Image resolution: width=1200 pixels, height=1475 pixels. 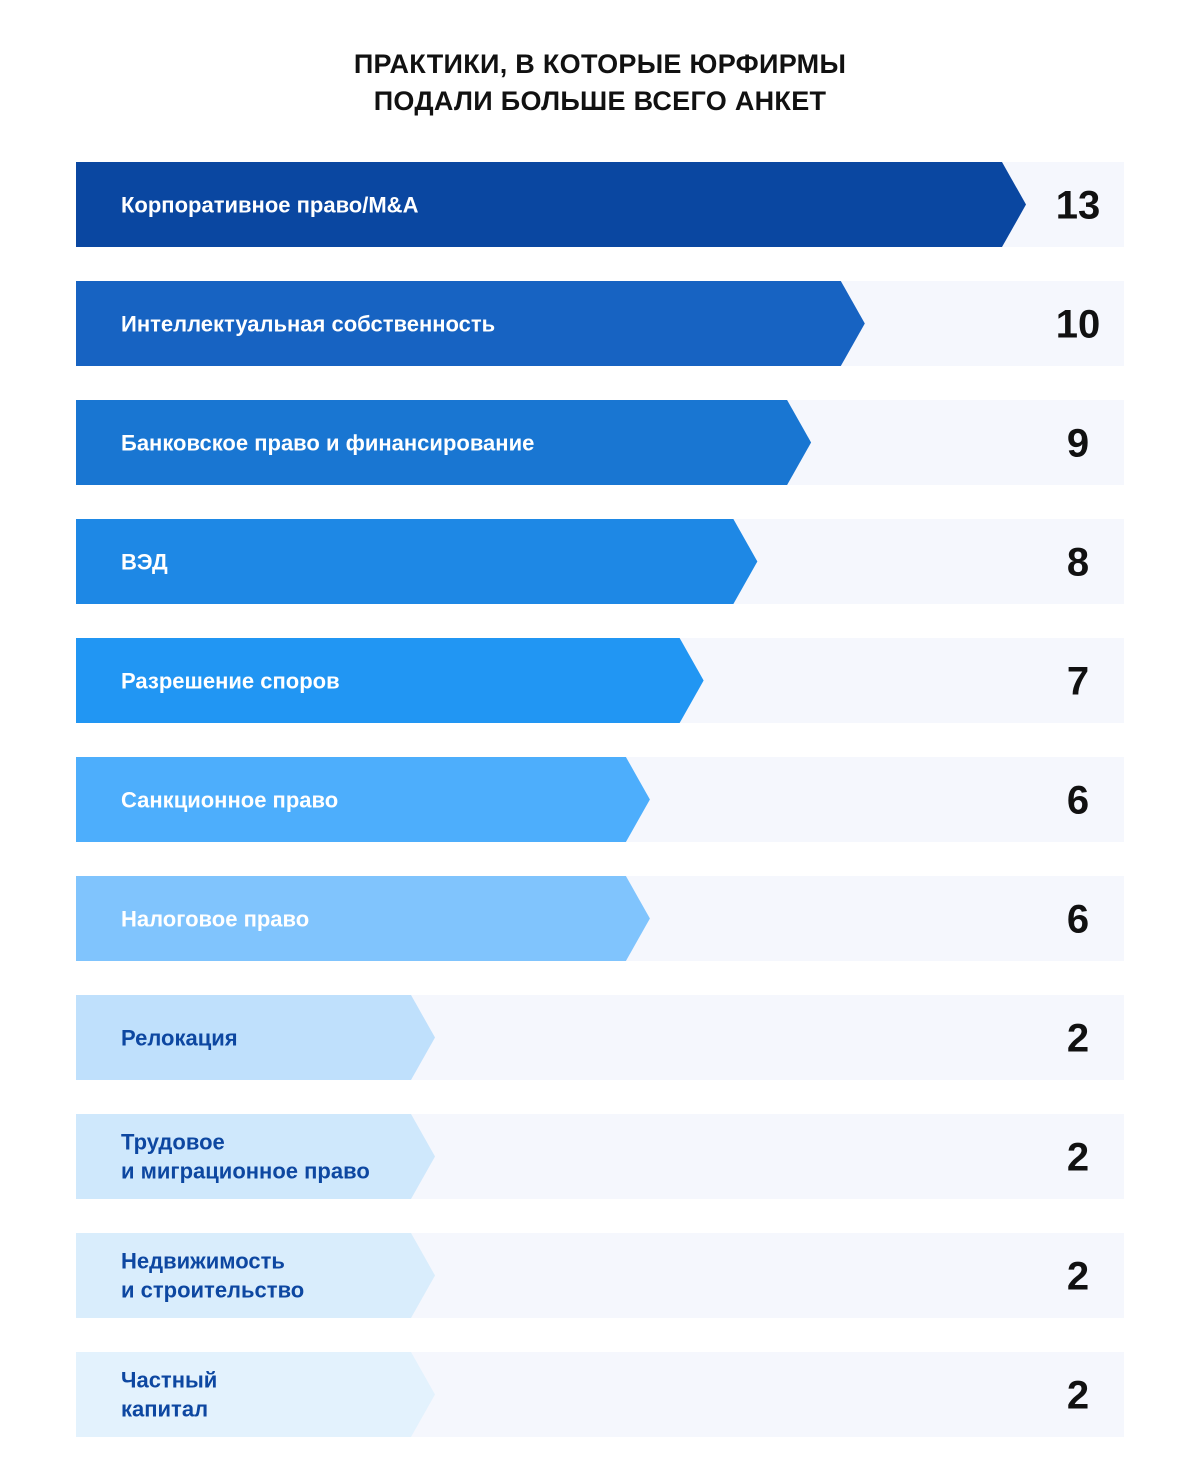 What do you see at coordinates (1078, 563) in the screenshot?
I see `bar-value: 8` at bounding box center [1078, 563].